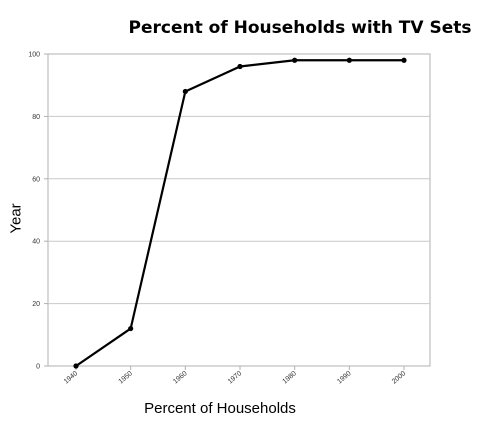 The image size is (484, 440). Describe the element at coordinates (344, 377) in the screenshot. I see `x-tick-label: 1990` at that location.